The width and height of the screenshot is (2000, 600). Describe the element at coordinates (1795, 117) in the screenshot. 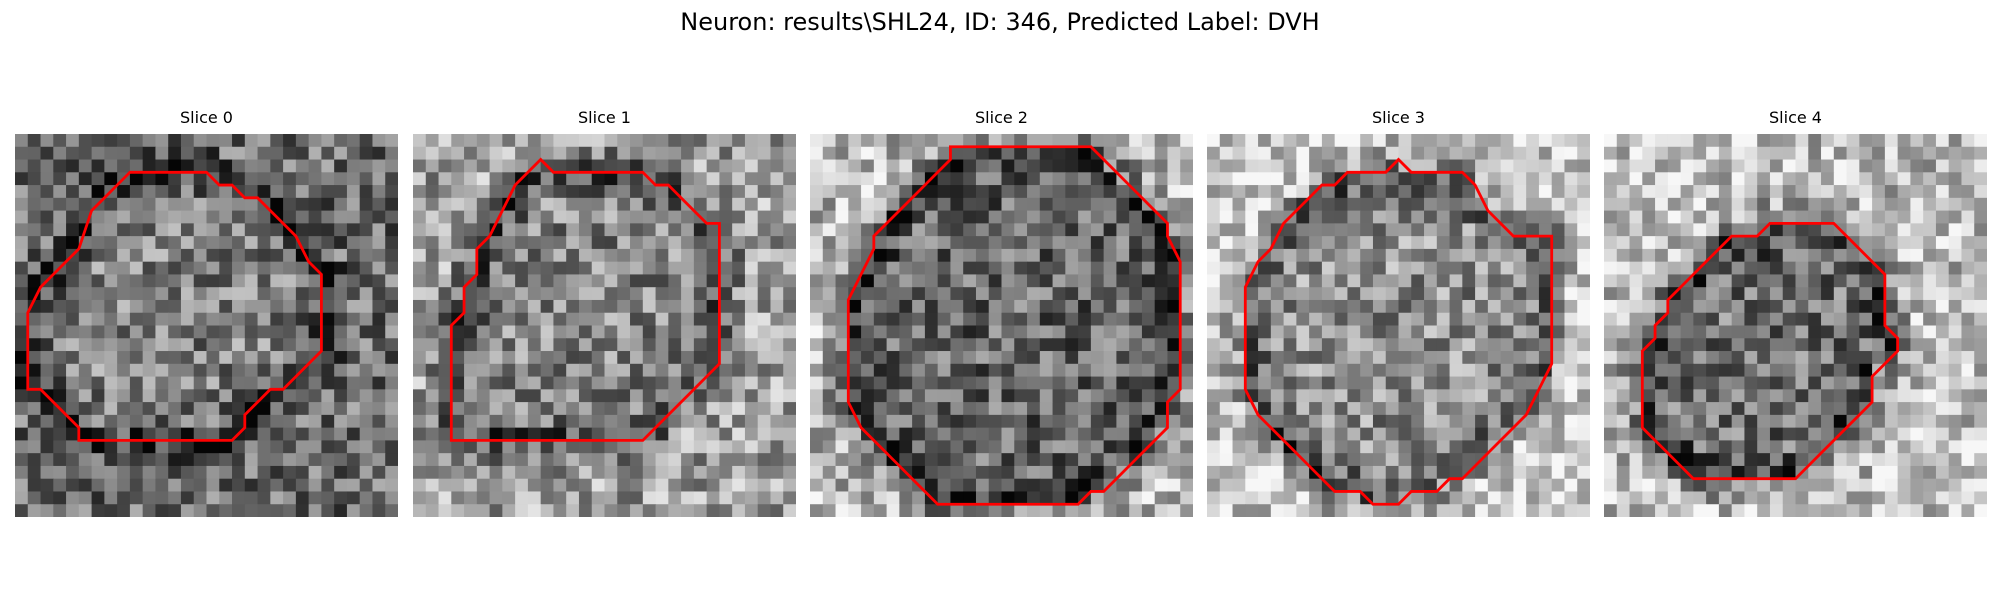

I see `slice-title: Slice 4` at that location.